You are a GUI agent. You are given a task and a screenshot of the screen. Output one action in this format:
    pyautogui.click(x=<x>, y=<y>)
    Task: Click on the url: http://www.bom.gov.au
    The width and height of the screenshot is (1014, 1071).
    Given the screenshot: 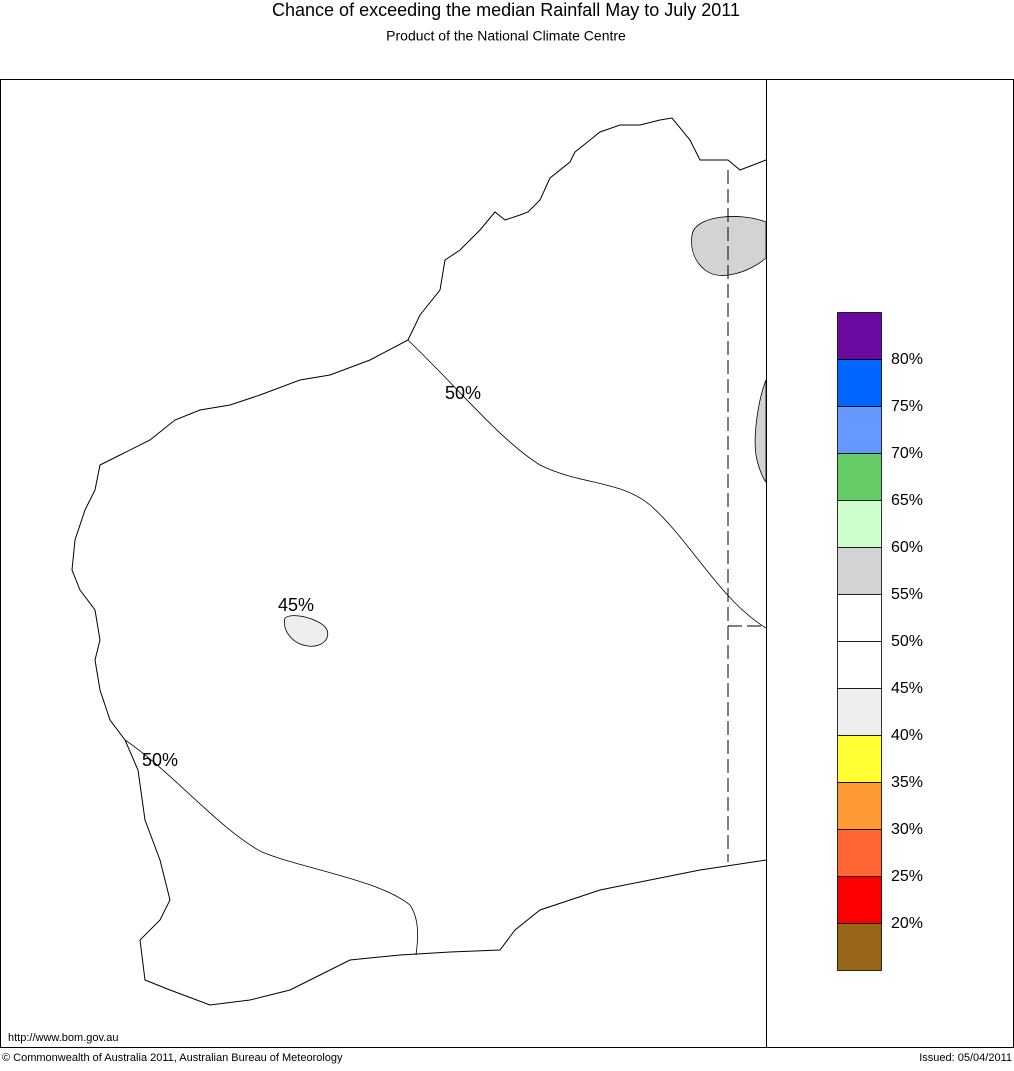 What is the action you would take?
    pyautogui.click(x=63, y=1038)
    